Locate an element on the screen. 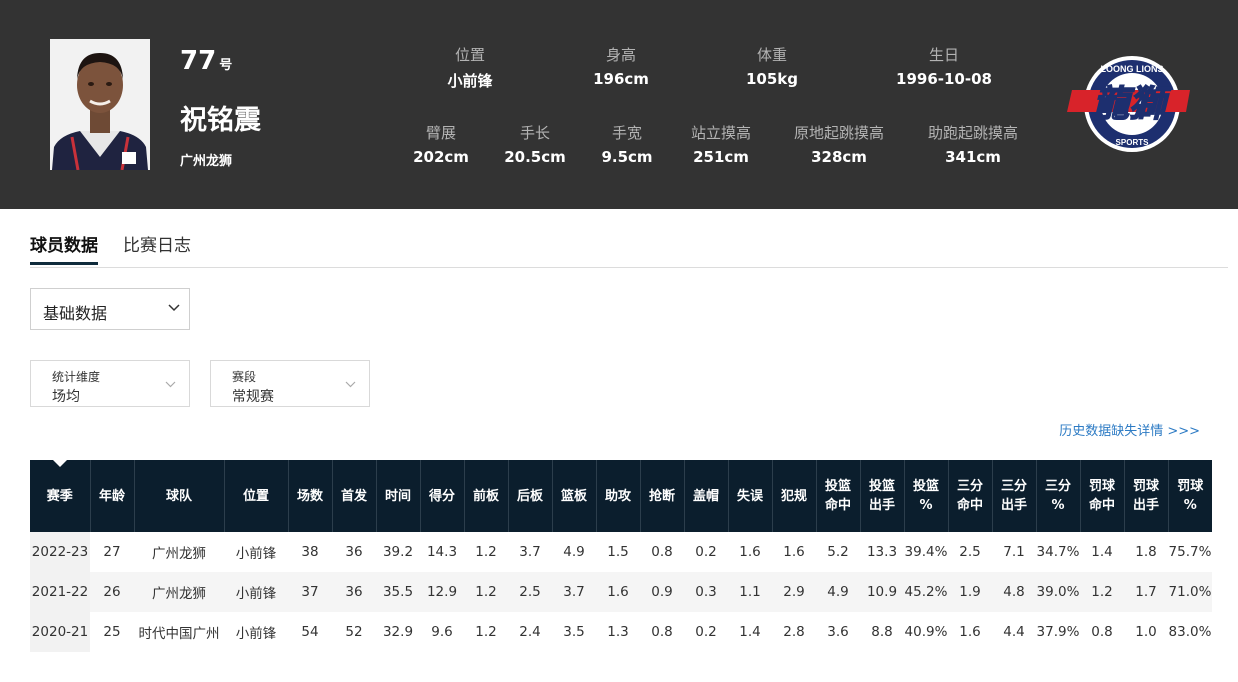 This screenshot has height=682, width=1238. attr-label: 生日 is located at coordinates (944, 55).